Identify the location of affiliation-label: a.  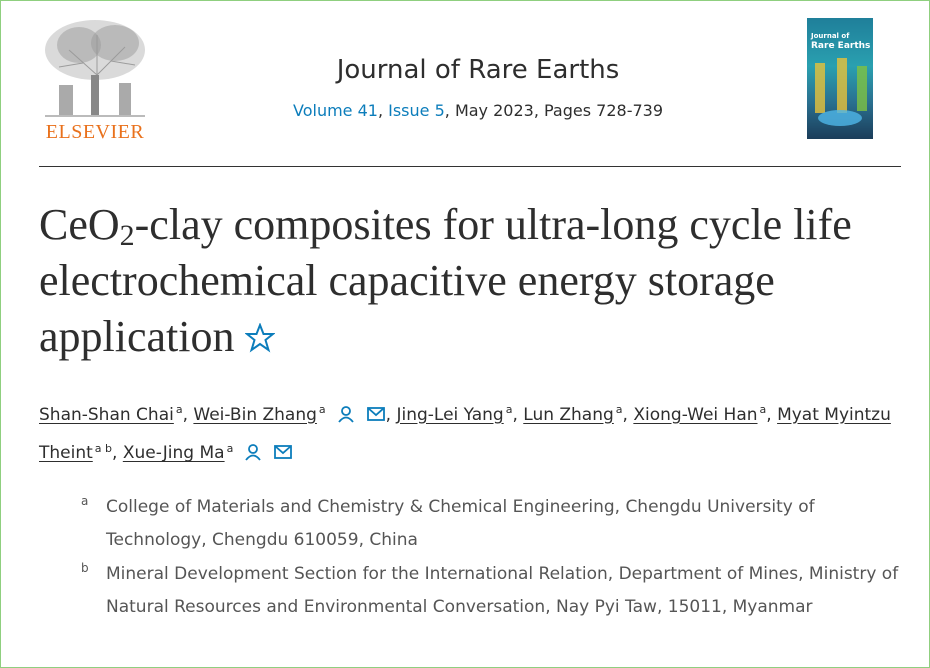
(85, 501).